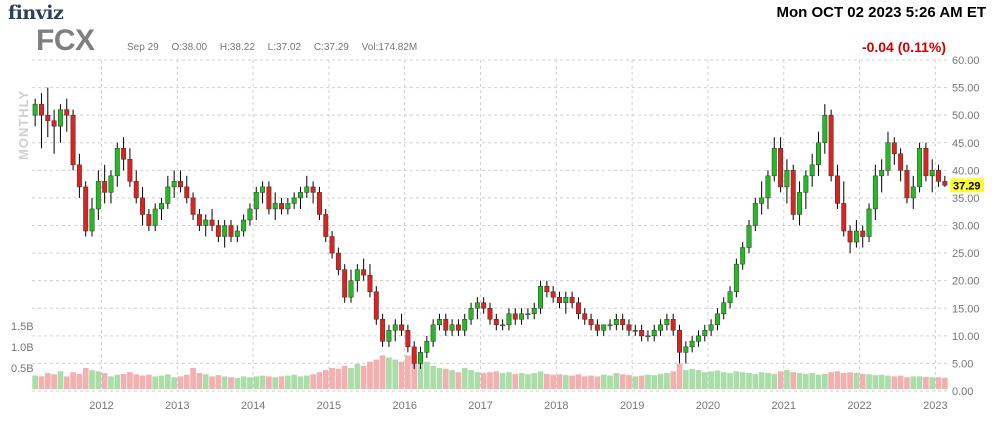  What do you see at coordinates (966, 199) in the screenshot?
I see `y-tick-label: 35.00` at bounding box center [966, 199].